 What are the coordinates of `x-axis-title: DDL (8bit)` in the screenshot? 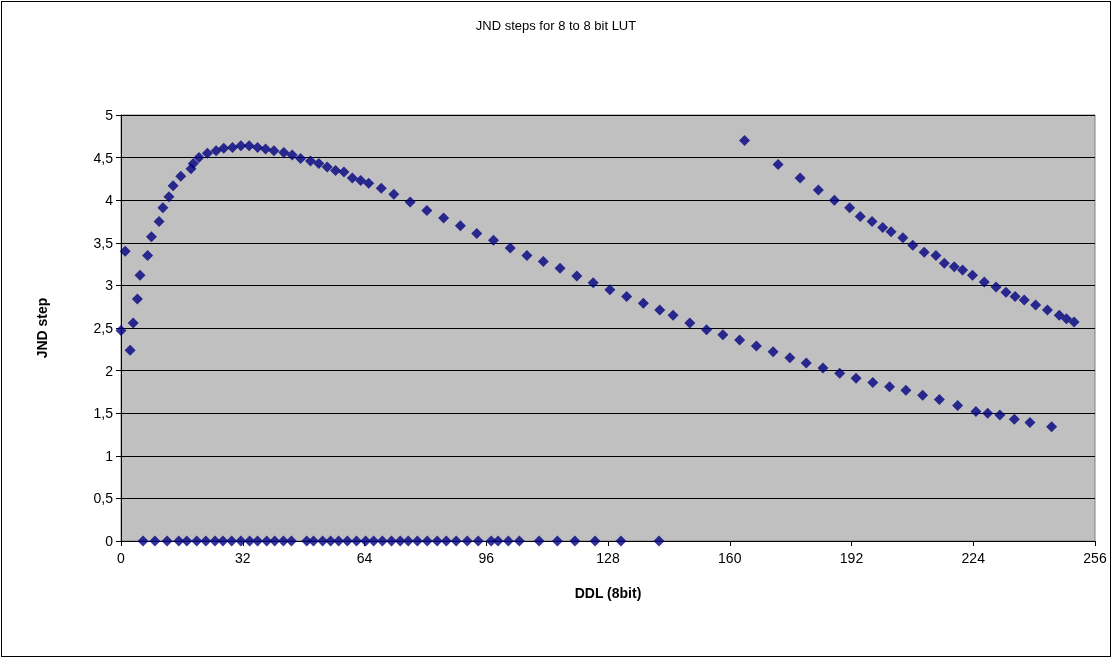 It's located at (608, 593).